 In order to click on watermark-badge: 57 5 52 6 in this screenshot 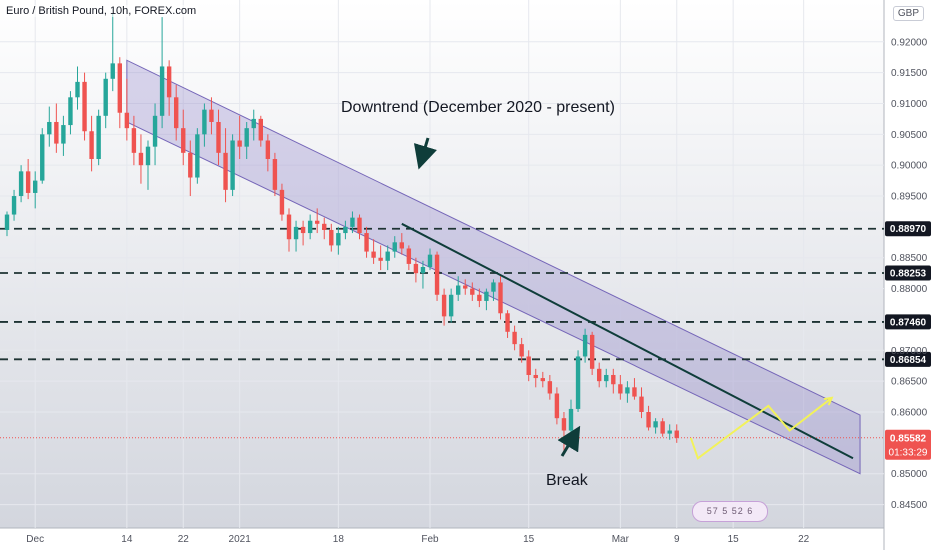, I will do `click(730, 511)`.